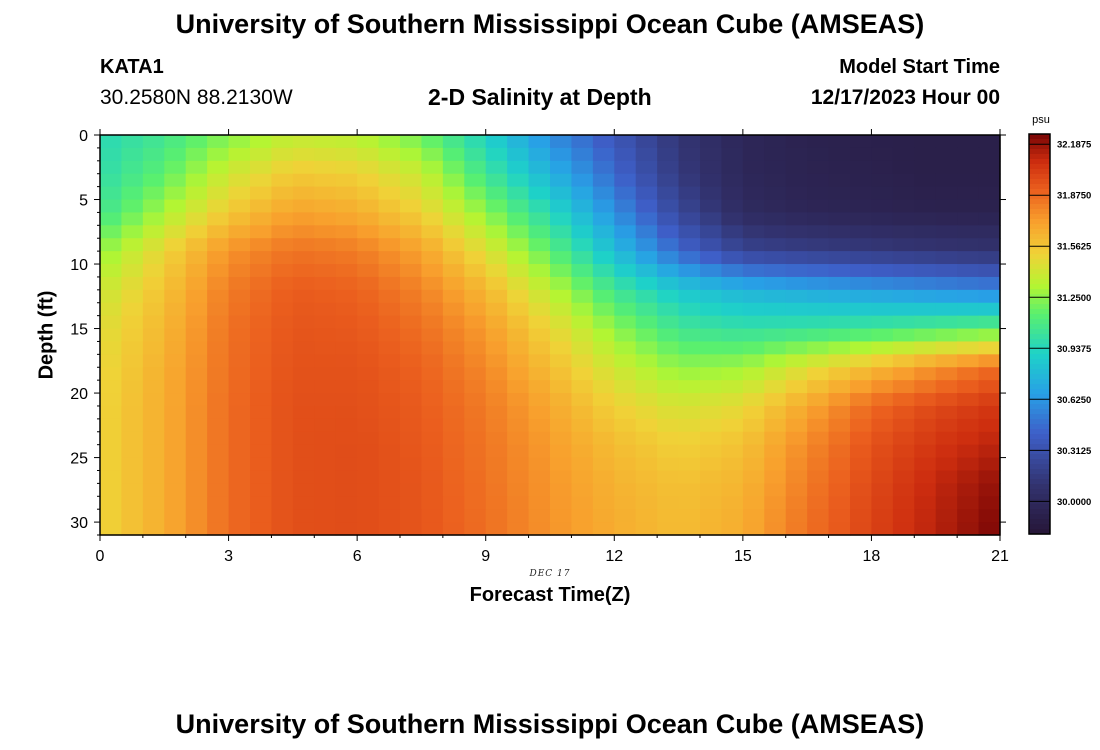  I want to click on x-axis-label: Forecast Time(Z), so click(550, 595).